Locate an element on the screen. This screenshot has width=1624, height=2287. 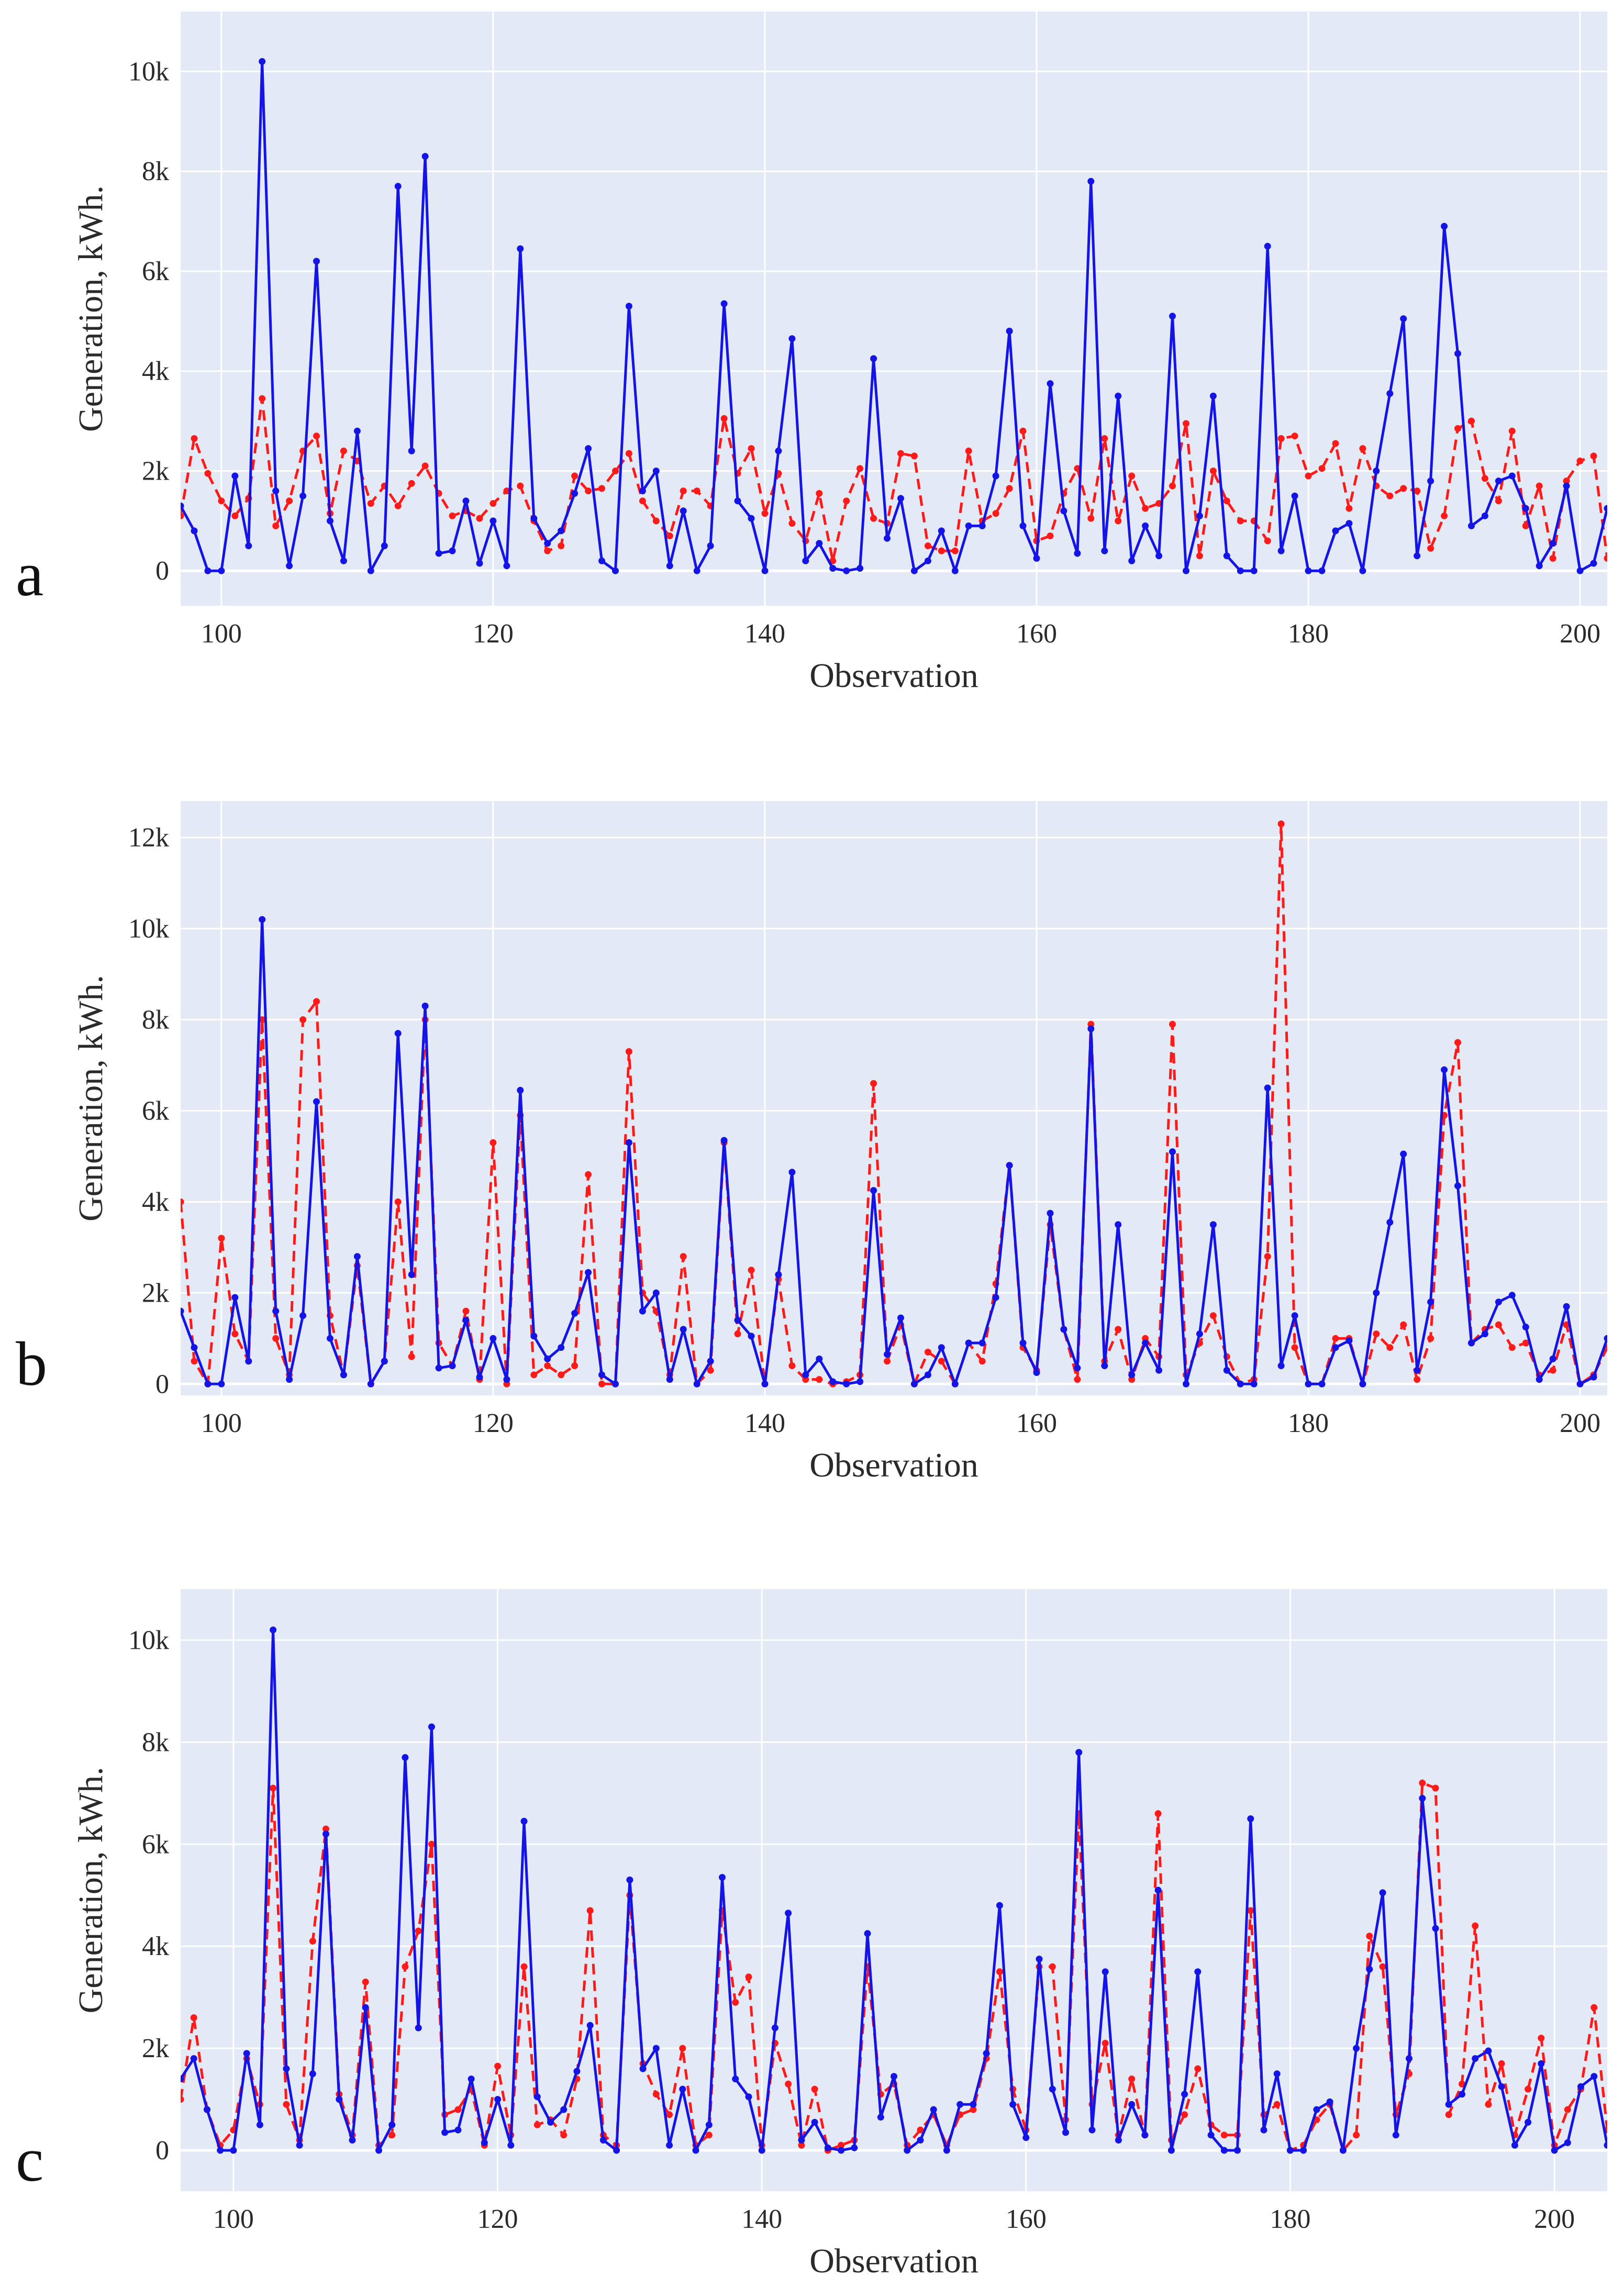
x-tick-label: 160 is located at coordinates (1036, 1423).